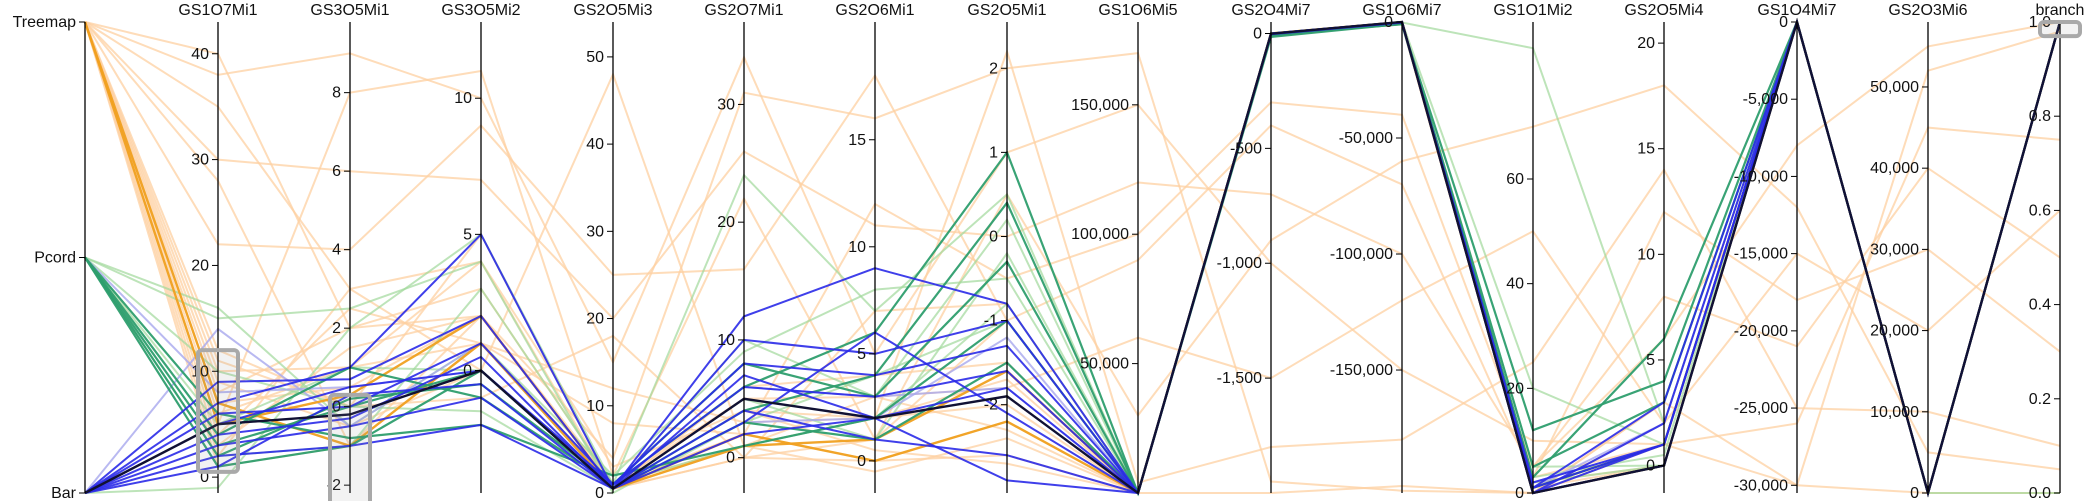  What do you see at coordinates (45, 22) in the screenshot?
I see `tick-label: Treemap` at bounding box center [45, 22].